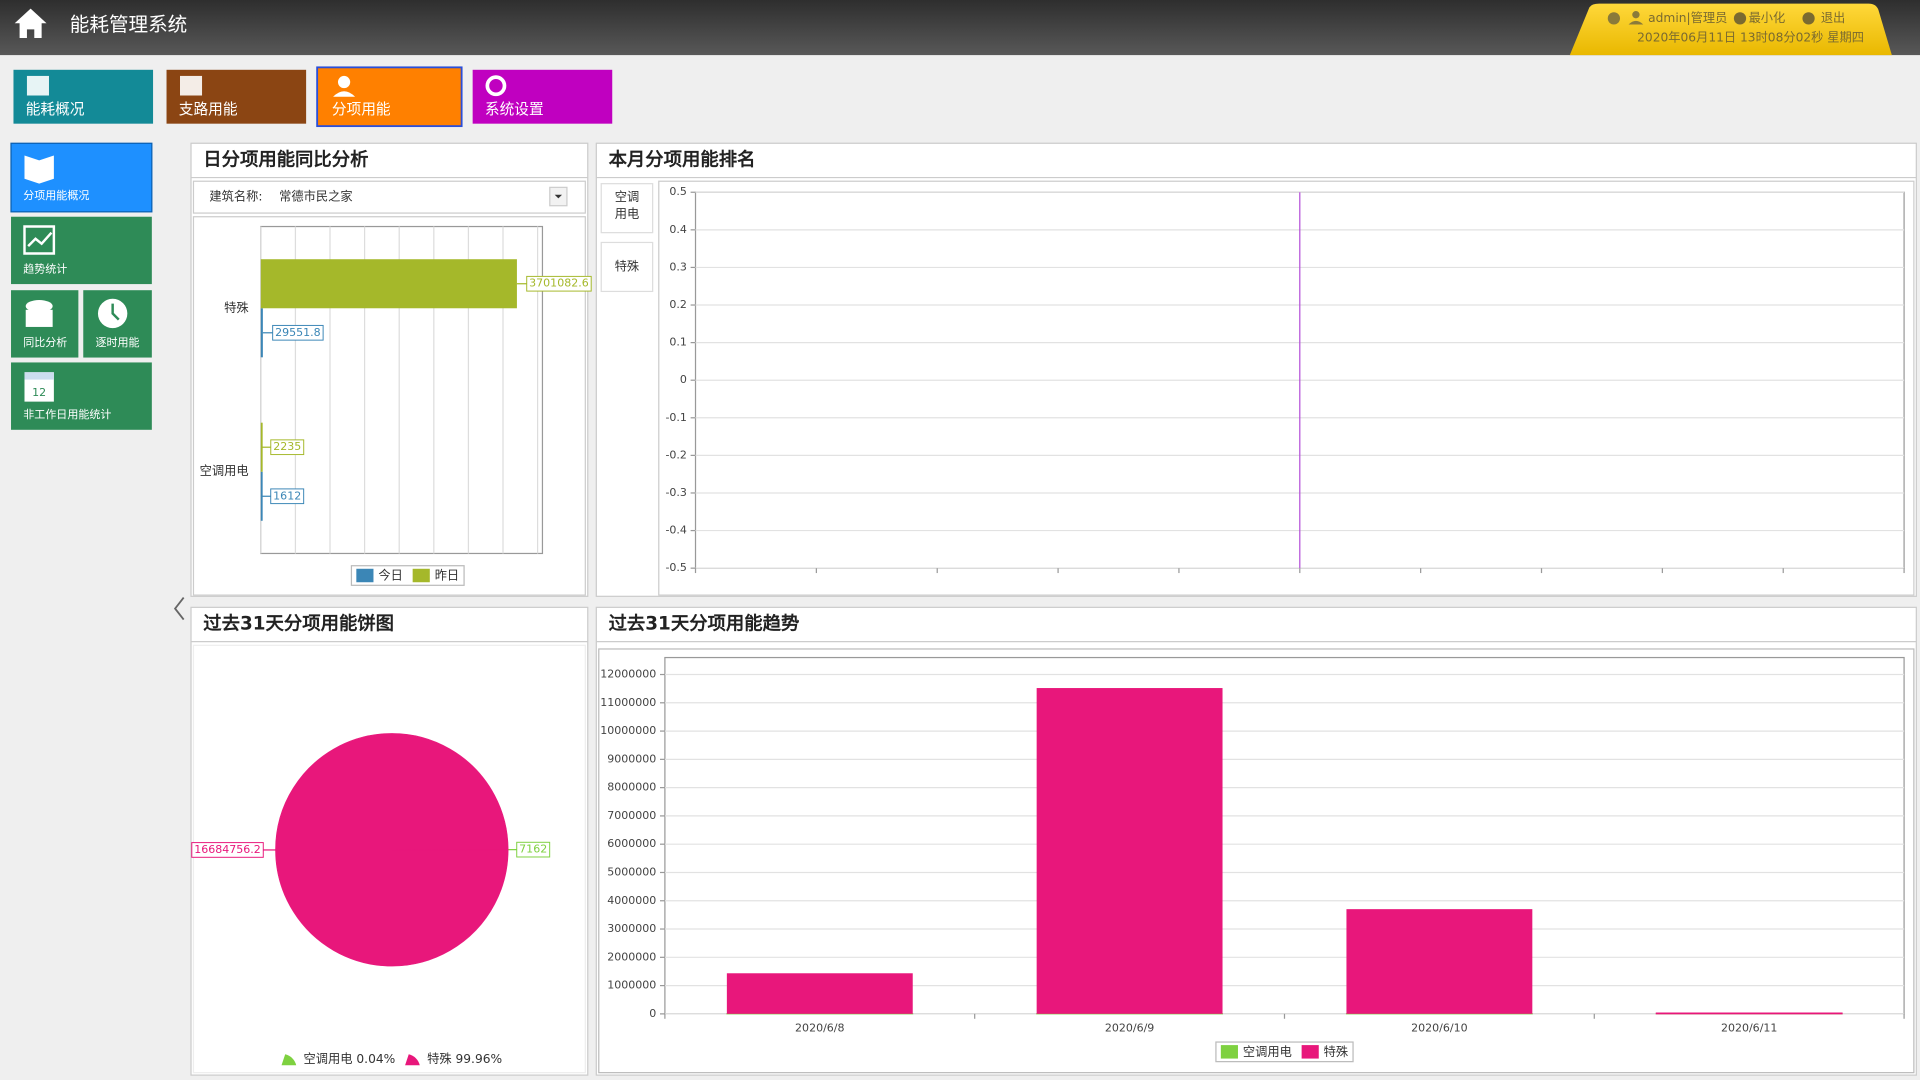 The height and width of the screenshot is (1080, 1920). I want to click on legend-text: 昨日, so click(447, 575).